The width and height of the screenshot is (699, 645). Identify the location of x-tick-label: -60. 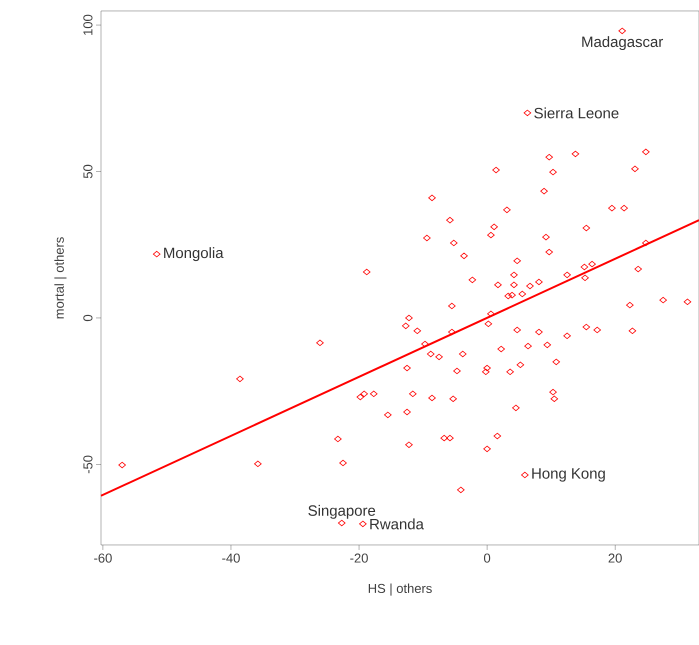
(103, 558).